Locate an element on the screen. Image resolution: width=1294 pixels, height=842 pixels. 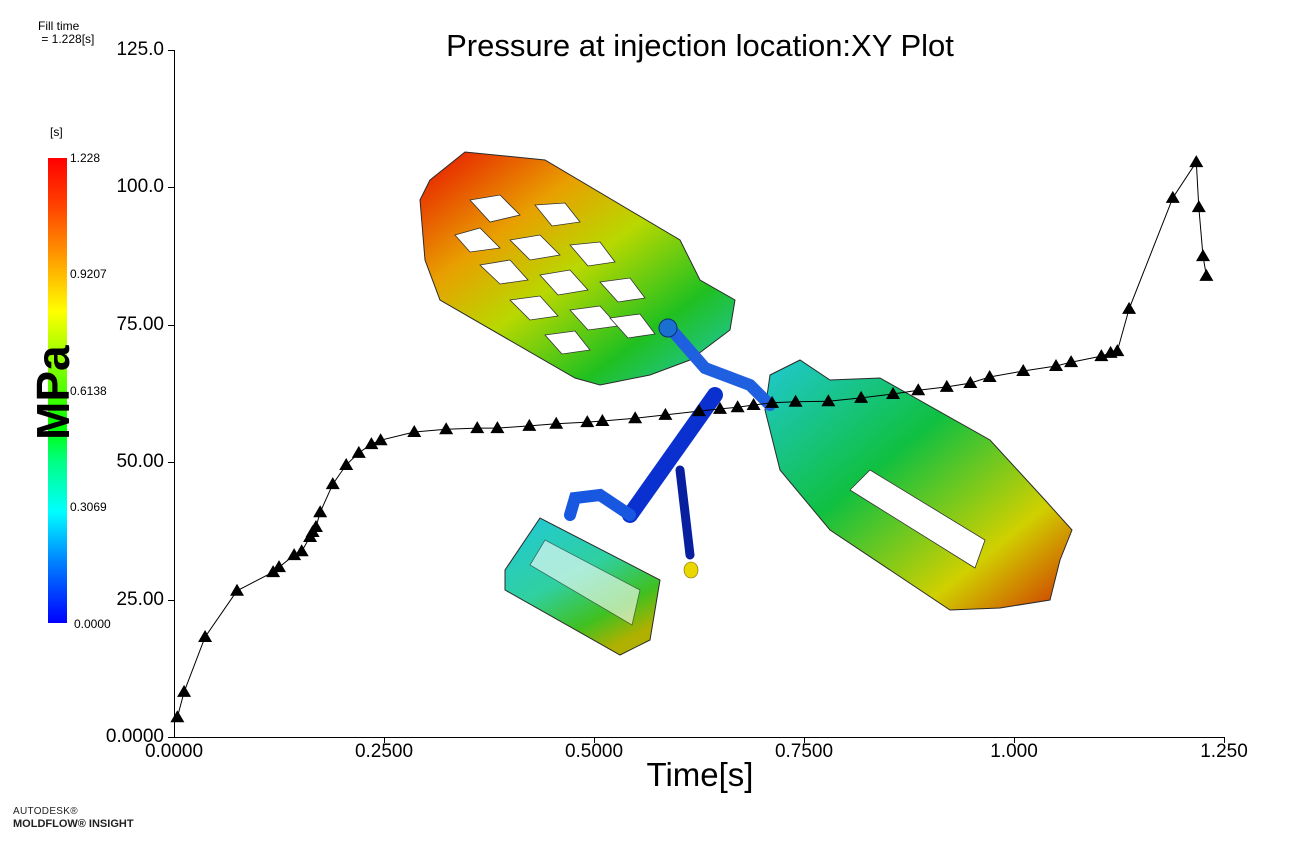
y-tick-0: 0.0000 is located at coordinates (134, 736).